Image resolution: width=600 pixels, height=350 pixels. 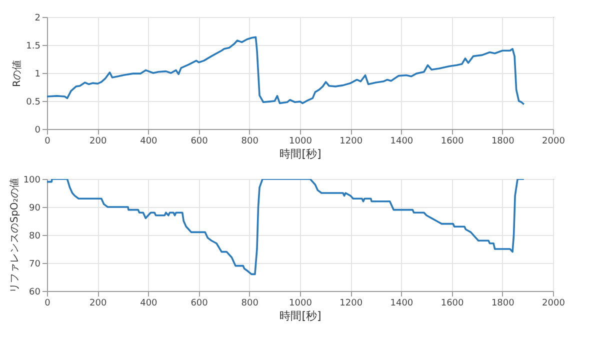 I want to click on y-tick-label: 2, so click(x=37, y=19).